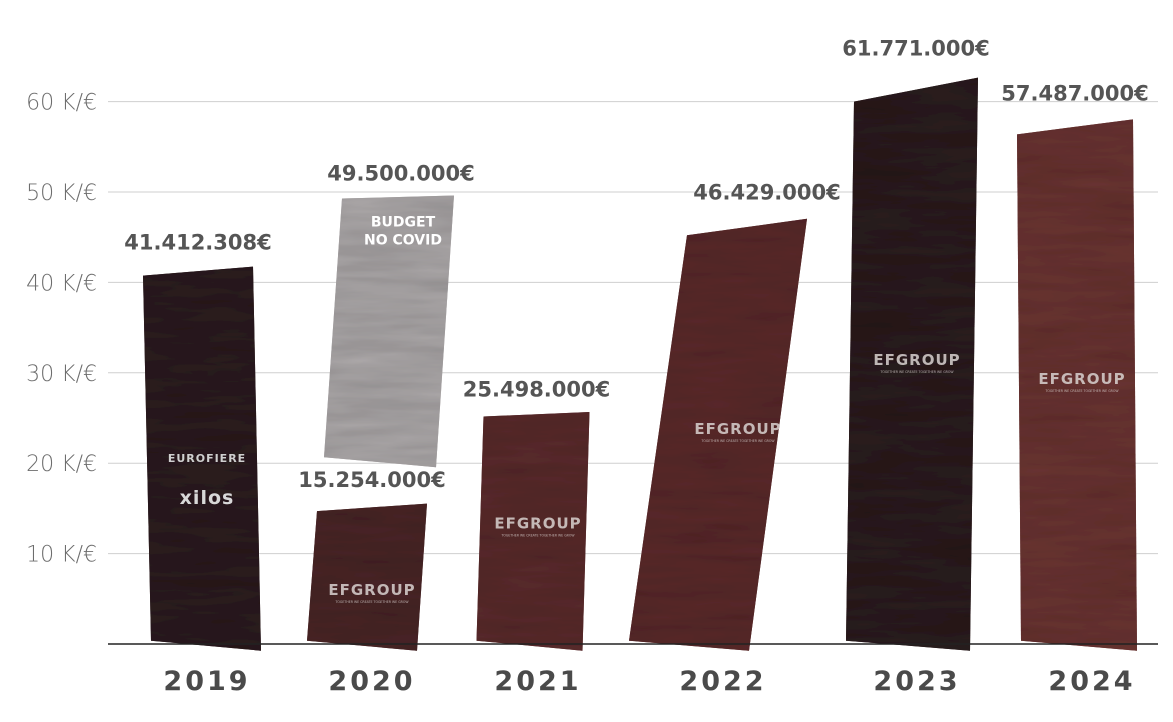 The image size is (1173, 722). Describe the element at coordinates (61, 374) in the screenshot. I see `y-tick-label: 30 K/€` at that location.